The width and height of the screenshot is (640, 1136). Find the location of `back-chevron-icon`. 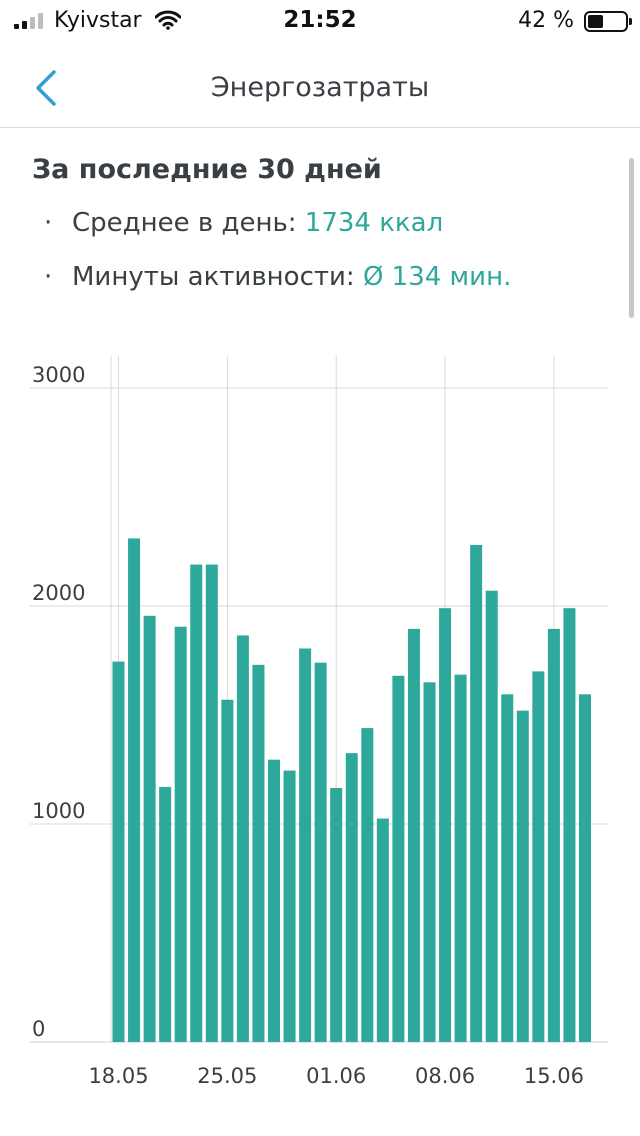

back-chevron-icon is located at coordinates (46, 88).